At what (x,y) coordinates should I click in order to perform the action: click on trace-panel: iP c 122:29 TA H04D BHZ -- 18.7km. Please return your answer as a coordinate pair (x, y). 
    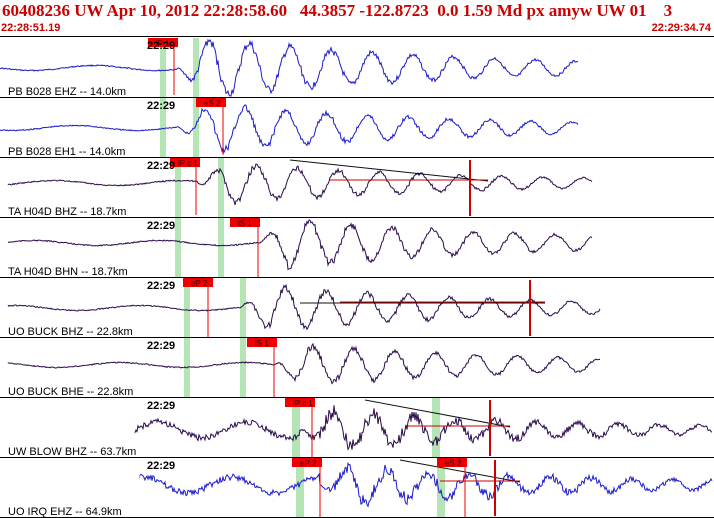
    Looking at the image, I should click on (357, 188).